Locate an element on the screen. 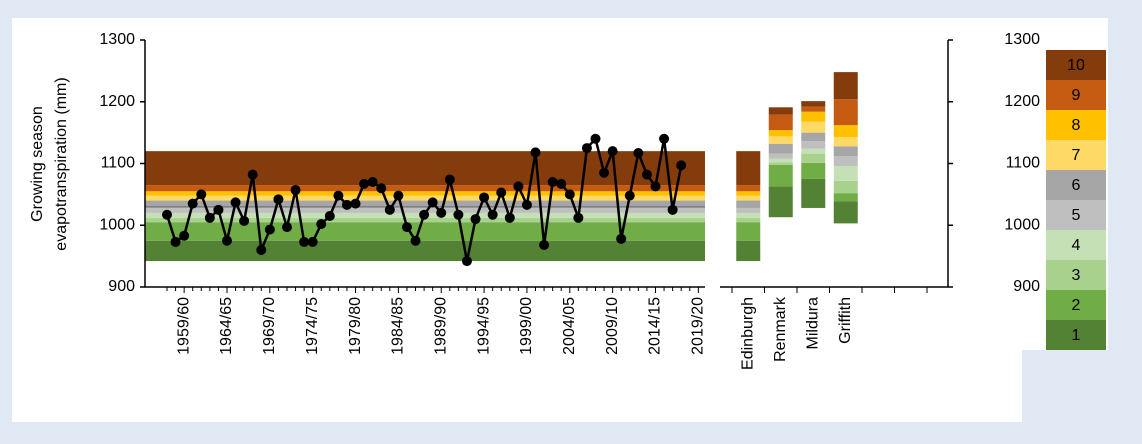 This screenshot has height=444, width=1142. legend-label: 8 is located at coordinates (1076, 125).